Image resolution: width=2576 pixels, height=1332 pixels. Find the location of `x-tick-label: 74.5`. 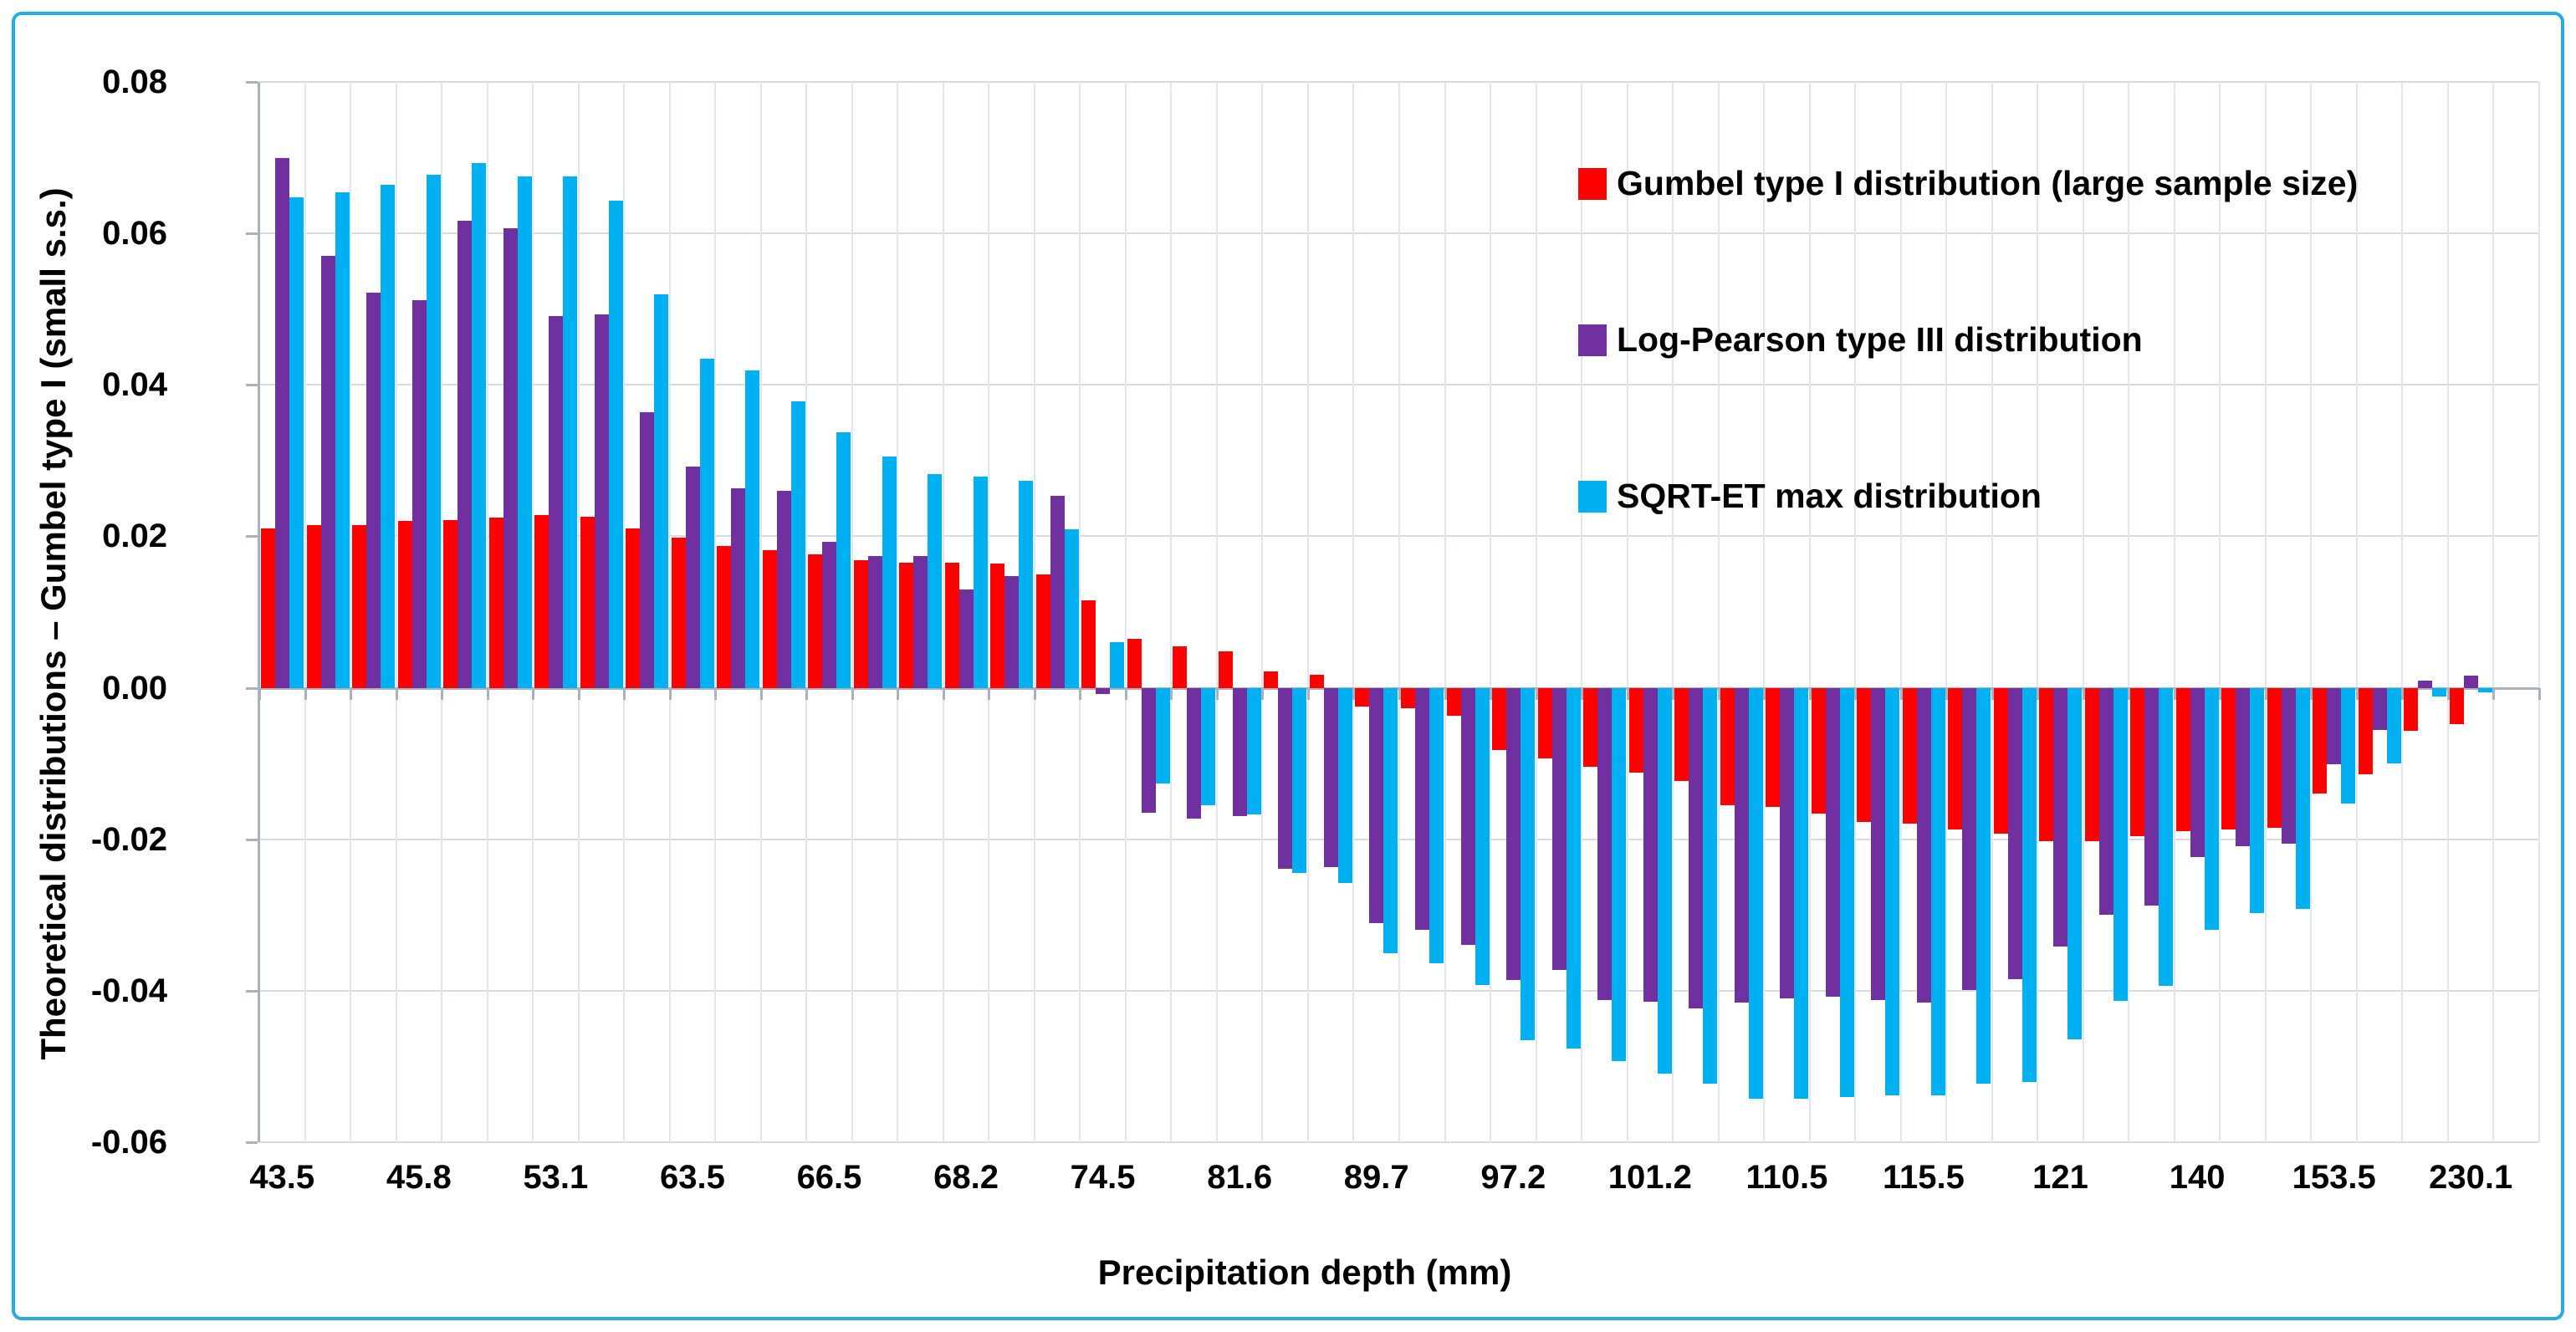

x-tick-label: 74.5 is located at coordinates (1103, 1177).